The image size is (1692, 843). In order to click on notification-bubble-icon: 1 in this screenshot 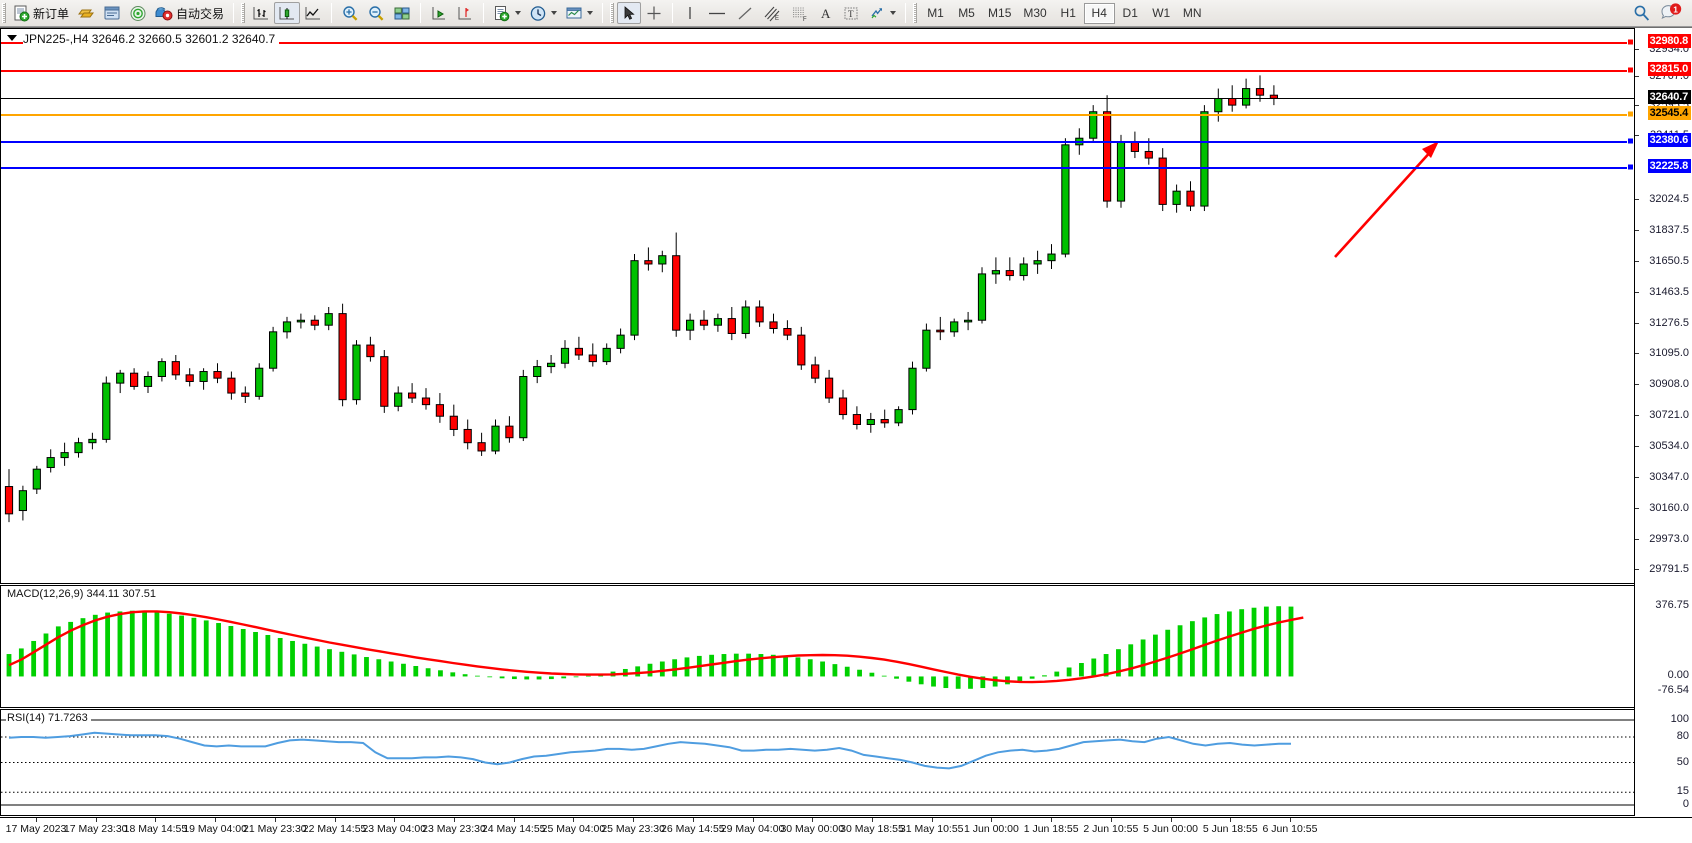, I will do `click(1671, 11)`.